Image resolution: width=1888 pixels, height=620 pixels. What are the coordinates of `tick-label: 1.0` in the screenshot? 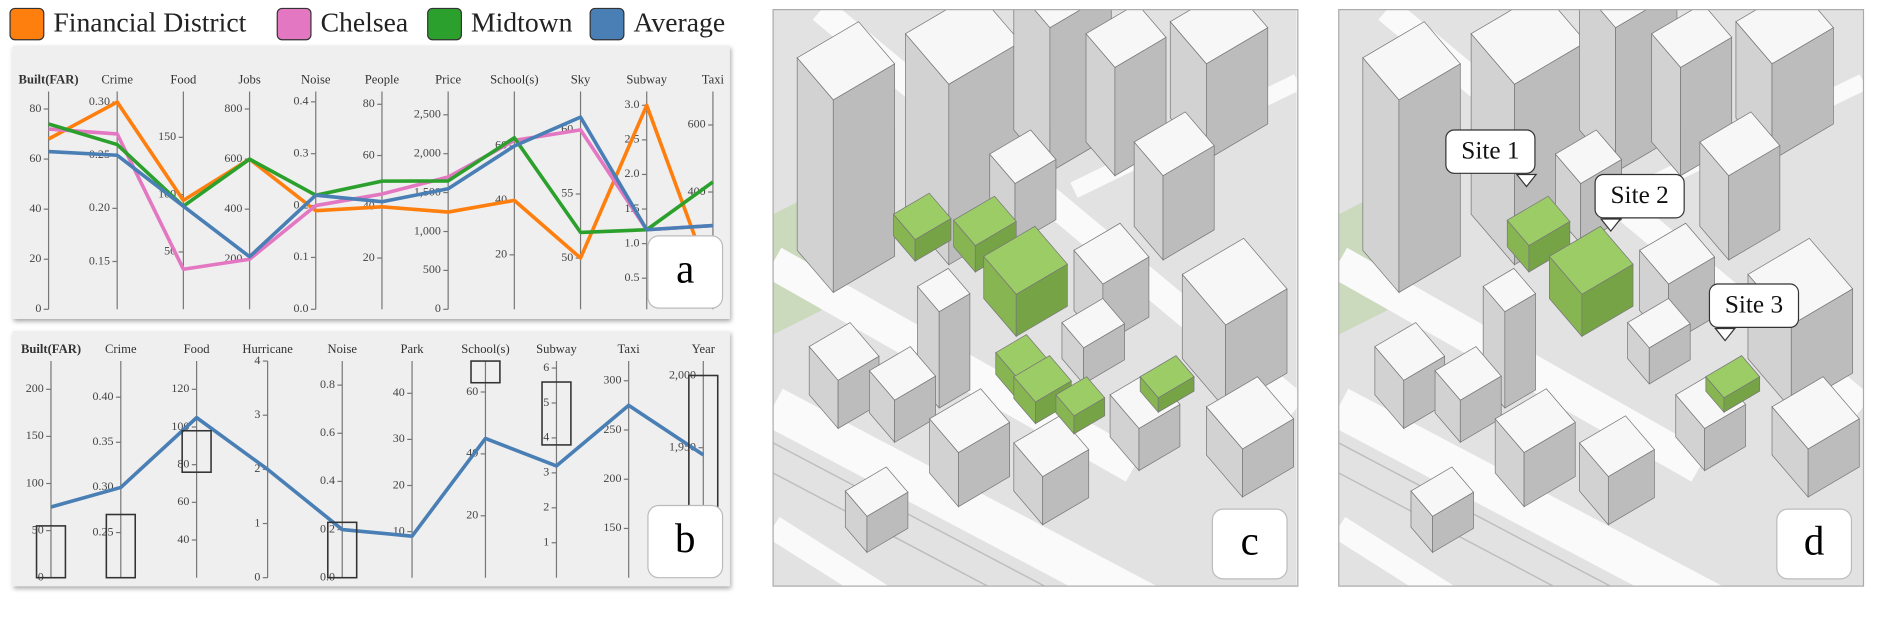 It's located at (631, 242).